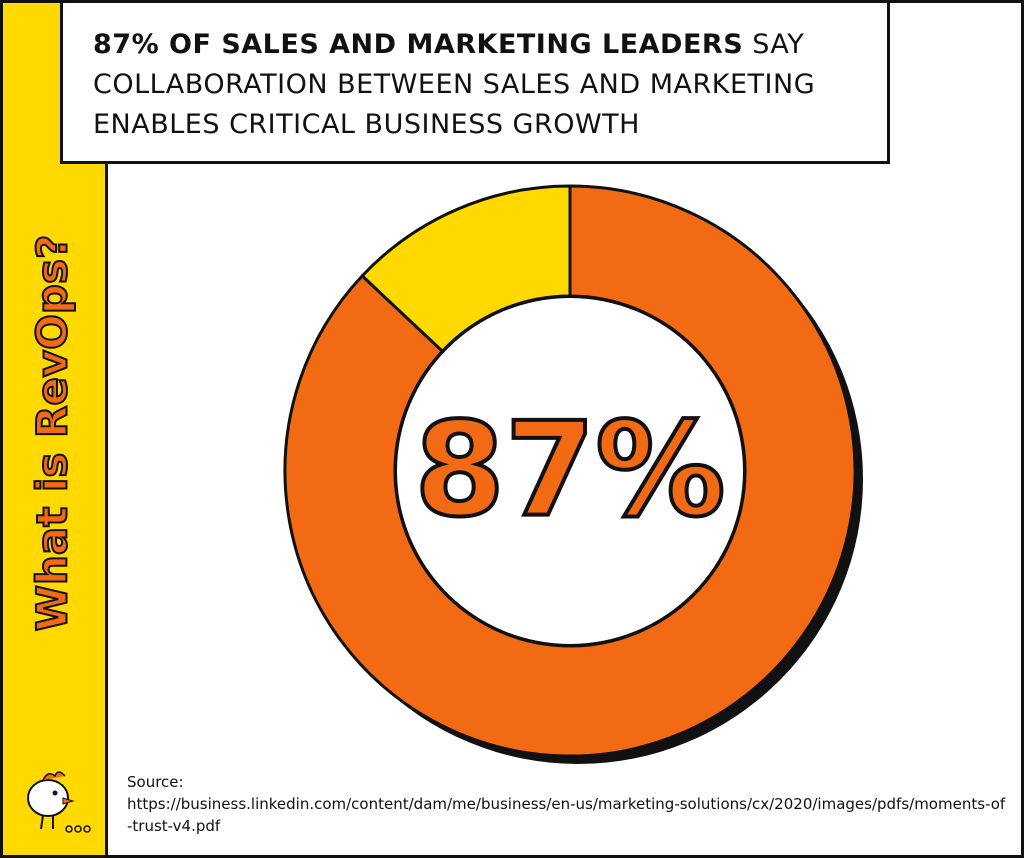 Image resolution: width=1024 pixels, height=858 pixels. I want to click on title-bold: 87% OF SALES AND MARKETING LEADERS, so click(418, 44).